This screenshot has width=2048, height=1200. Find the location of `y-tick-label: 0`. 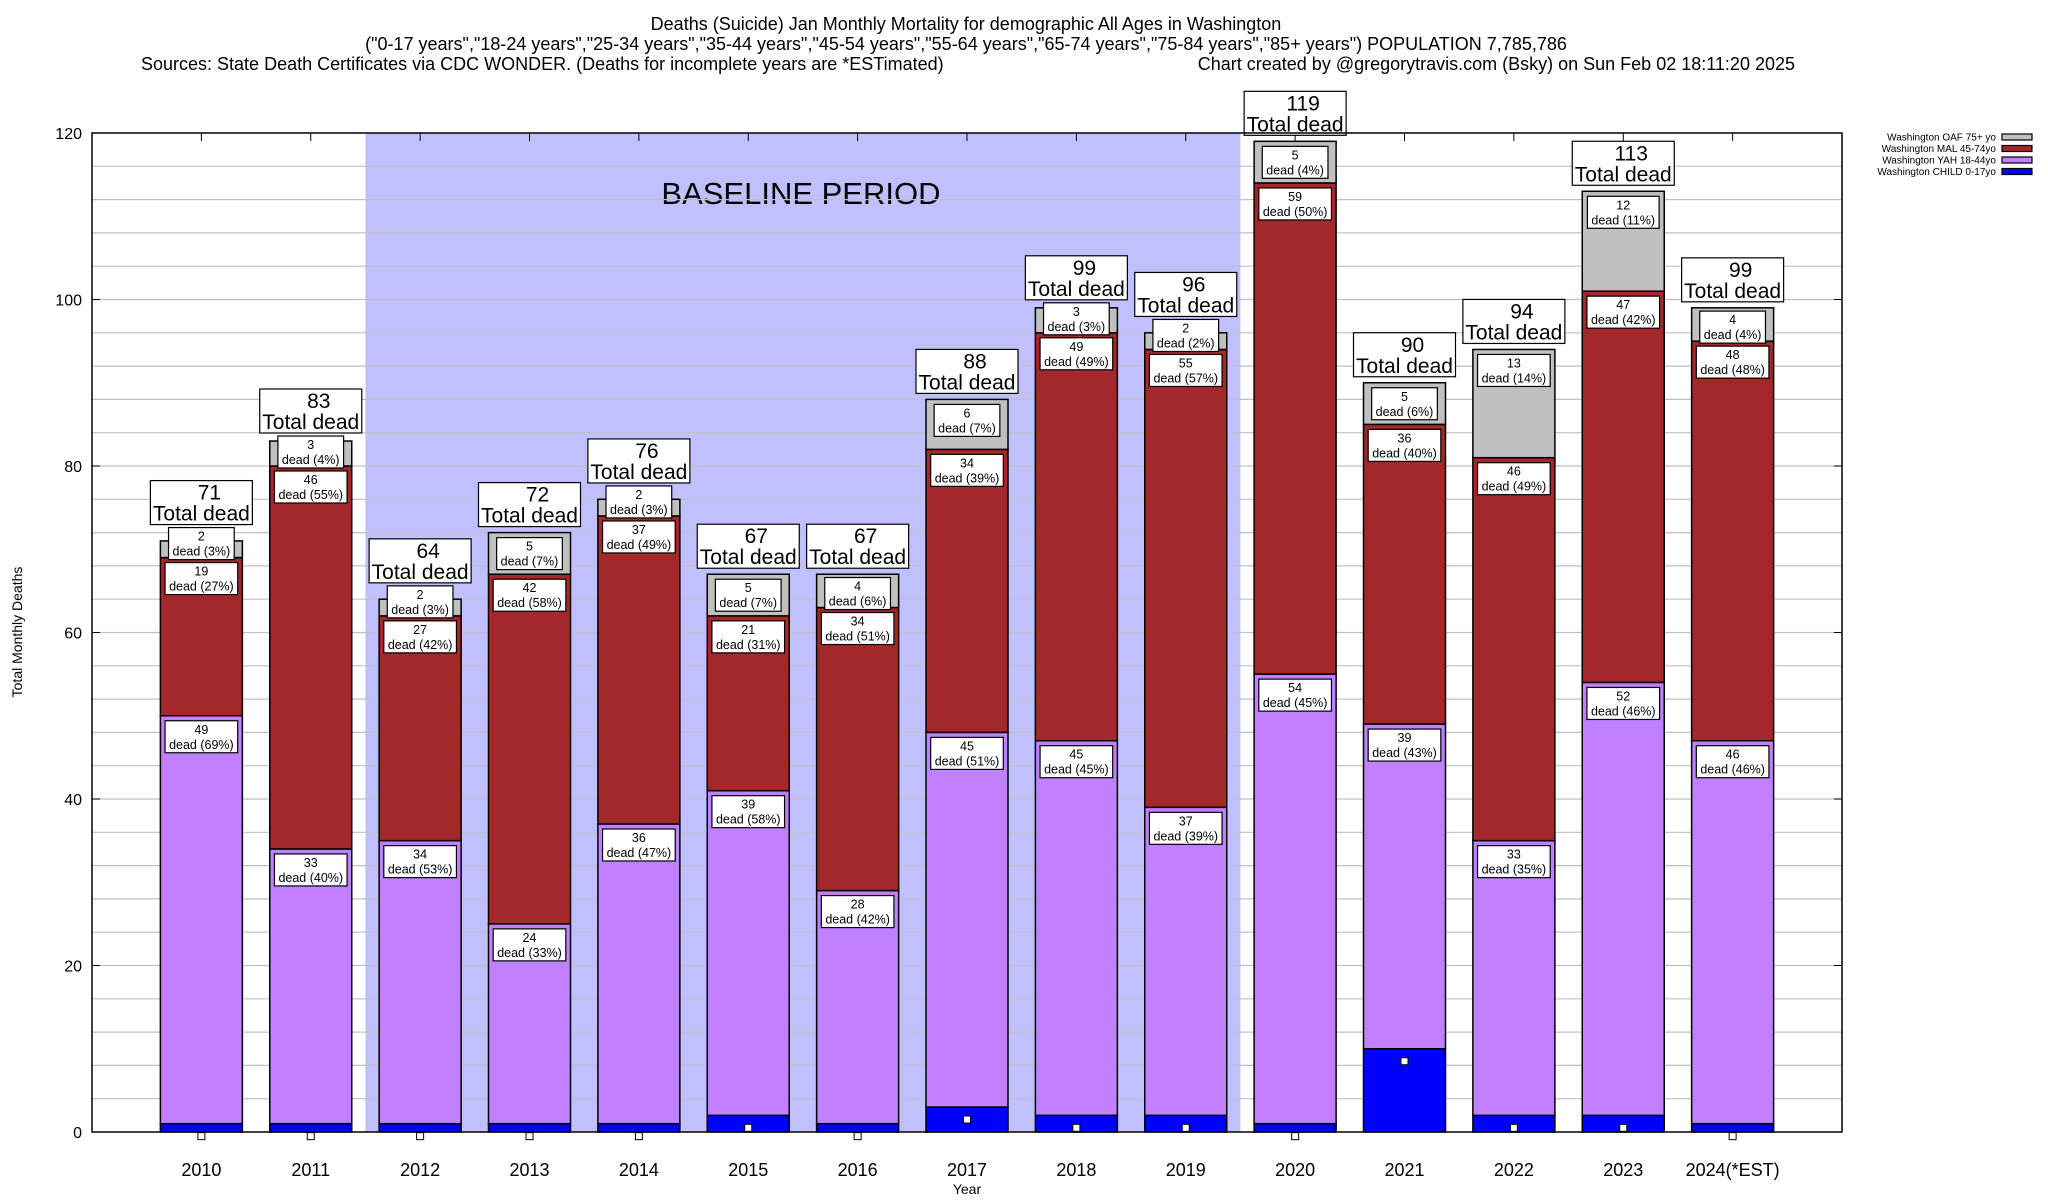

y-tick-label: 0 is located at coordinates (77, 1133).